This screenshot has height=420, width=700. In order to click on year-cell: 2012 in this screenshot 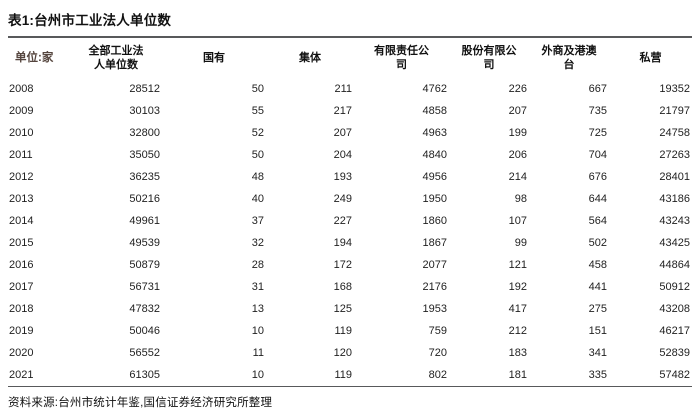, I will do `click(21, 177)`.